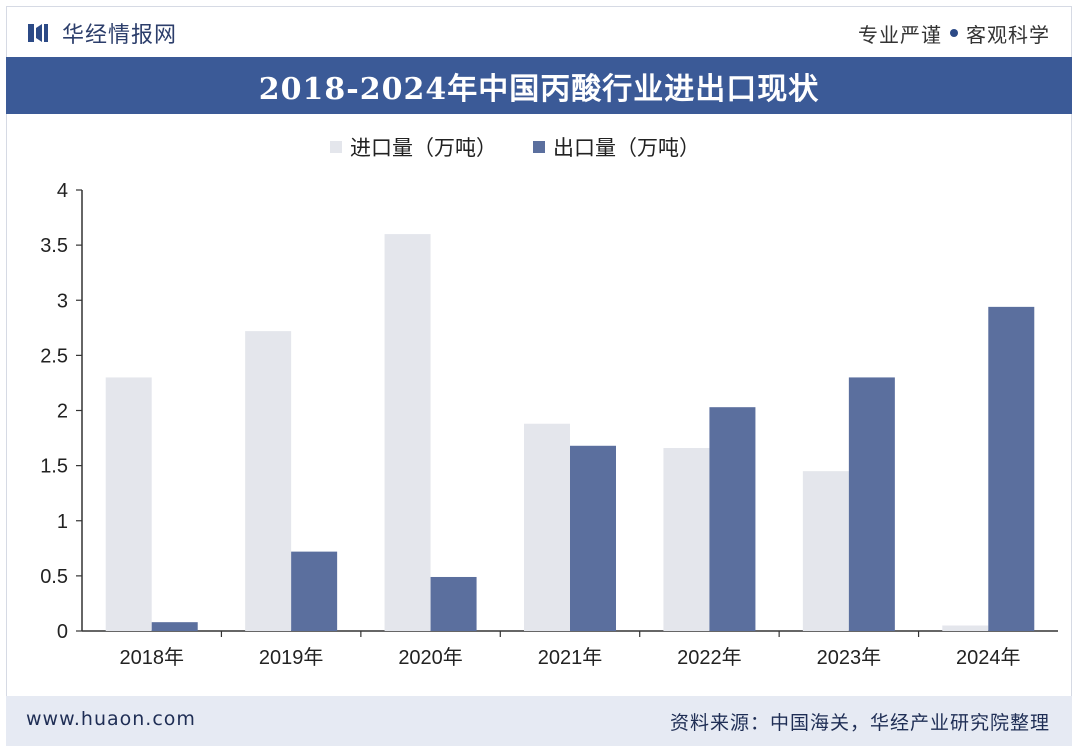  I want to click on chart-title: 2018-2024年中国丙酸行业进出口现状, so click(539, 89).